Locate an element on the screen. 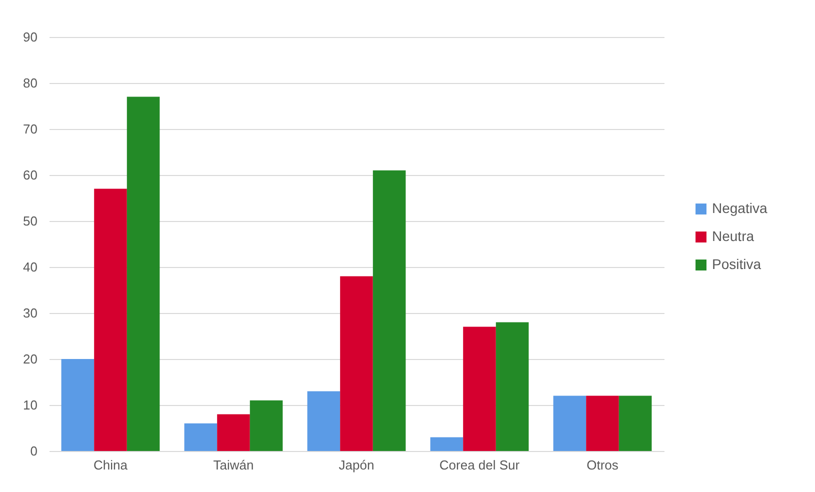 Image resolution: width=815 pixels, height=492 pixels. y-tick-label: 50 is located at coordinates (30, 221).